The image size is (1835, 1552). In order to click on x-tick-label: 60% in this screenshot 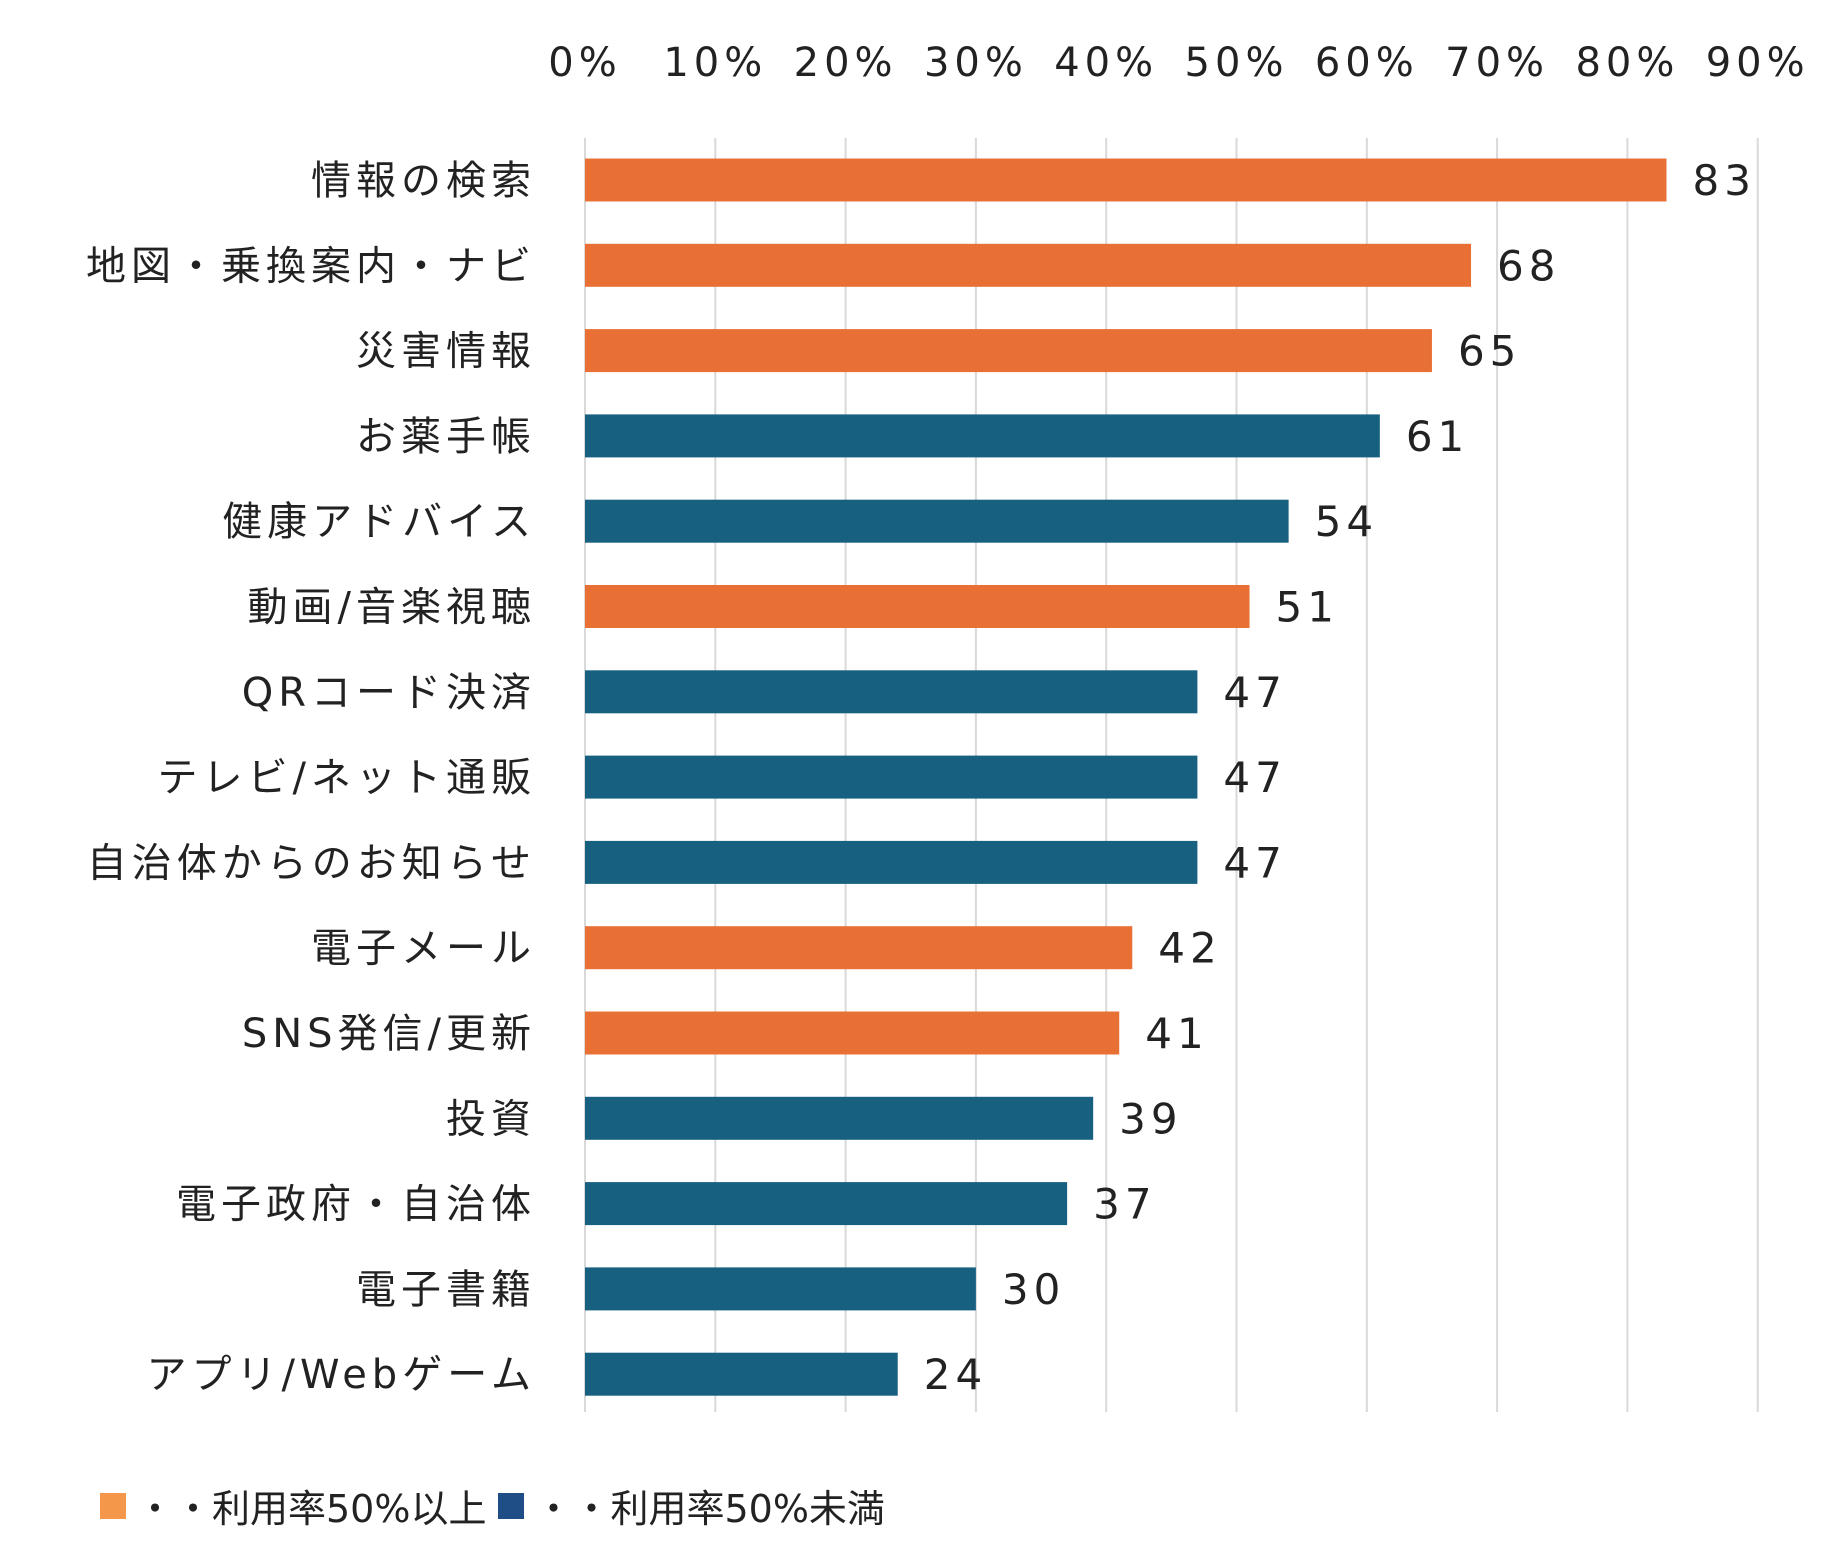, I will do `click(1367, 63)`.